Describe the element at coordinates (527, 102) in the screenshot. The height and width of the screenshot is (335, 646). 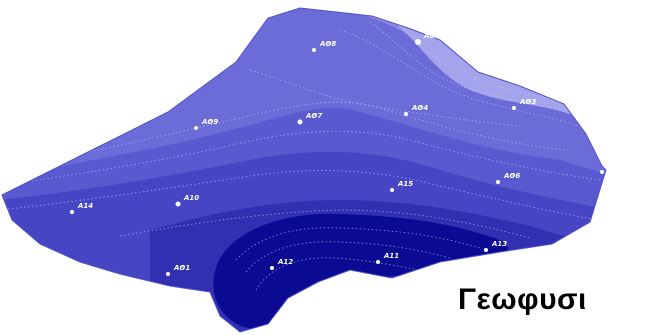
I see `station-label: ΑΘ3` at that location.